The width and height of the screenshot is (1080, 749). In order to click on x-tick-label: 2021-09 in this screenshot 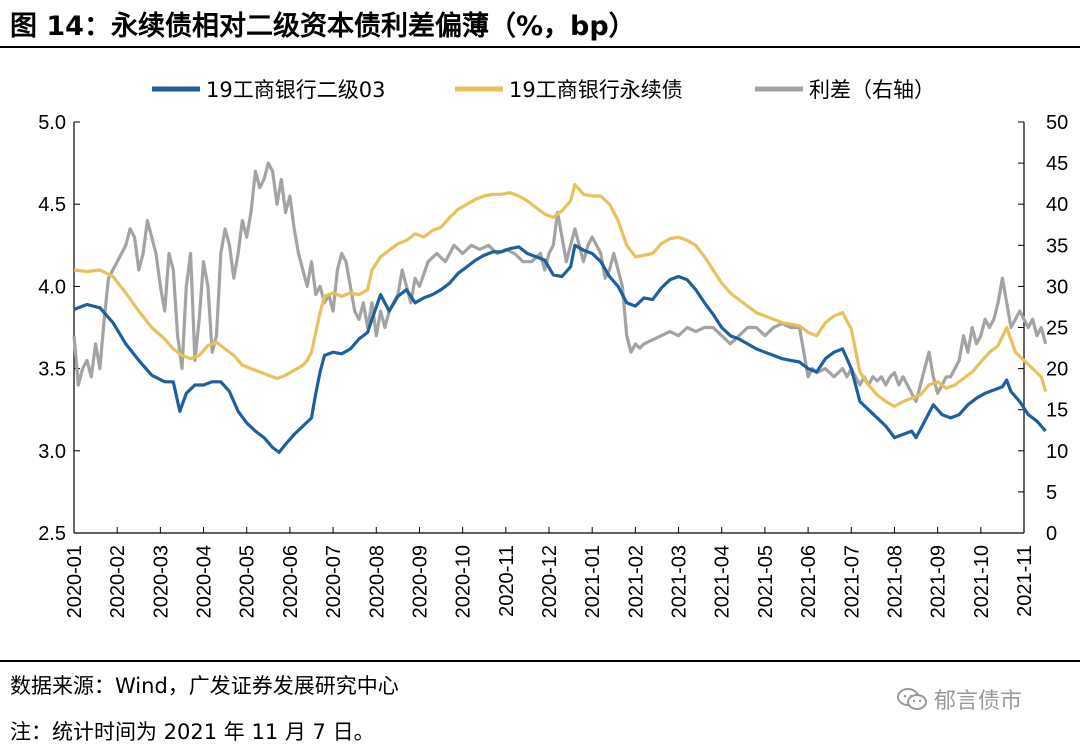, I will do `click(939, 581)`.